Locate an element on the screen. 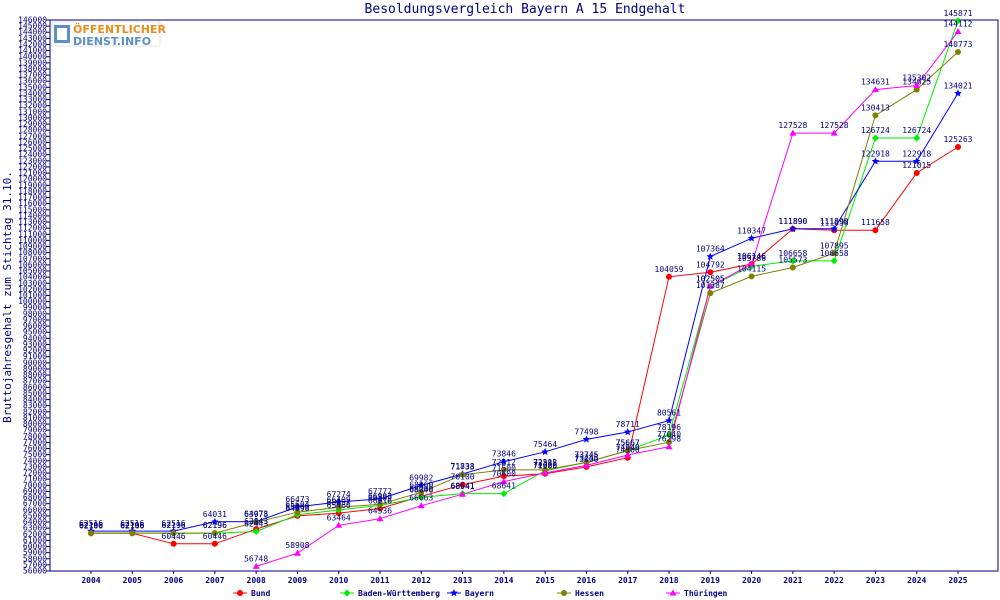 Image resolution: width=1000 pixels, height=600 pixels. y-tick-label: 112000 is located at coordinates (32, 228).